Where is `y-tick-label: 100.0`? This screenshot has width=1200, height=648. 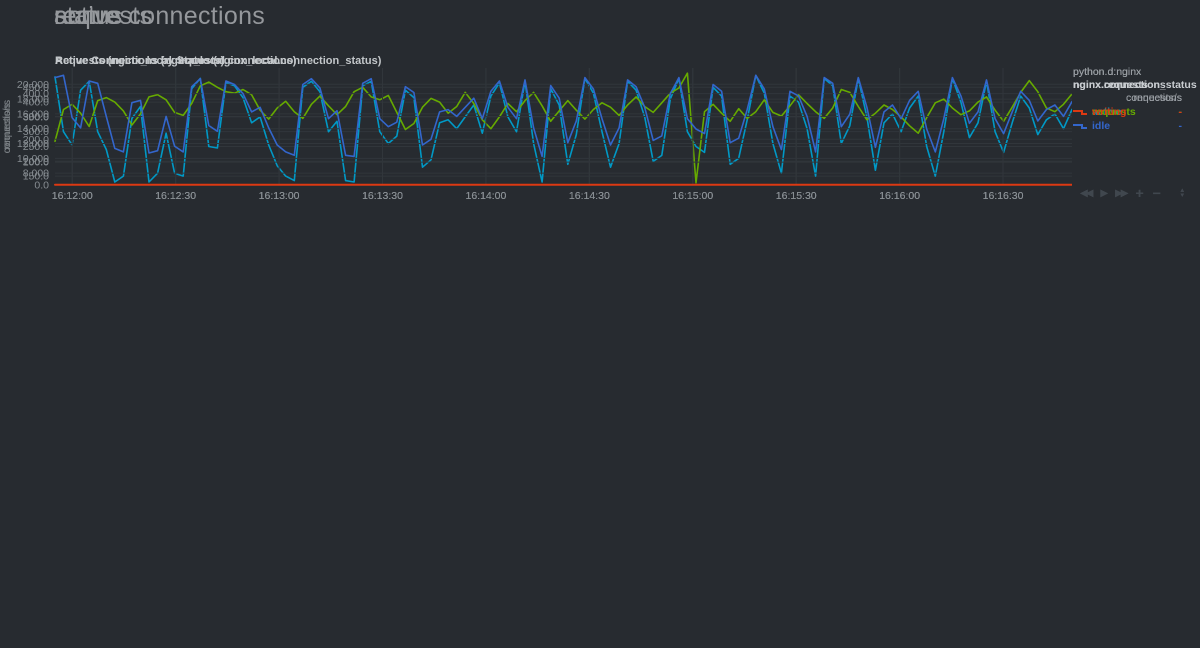 y-tick-label: 100.0 is located at coordinates (36, 163).